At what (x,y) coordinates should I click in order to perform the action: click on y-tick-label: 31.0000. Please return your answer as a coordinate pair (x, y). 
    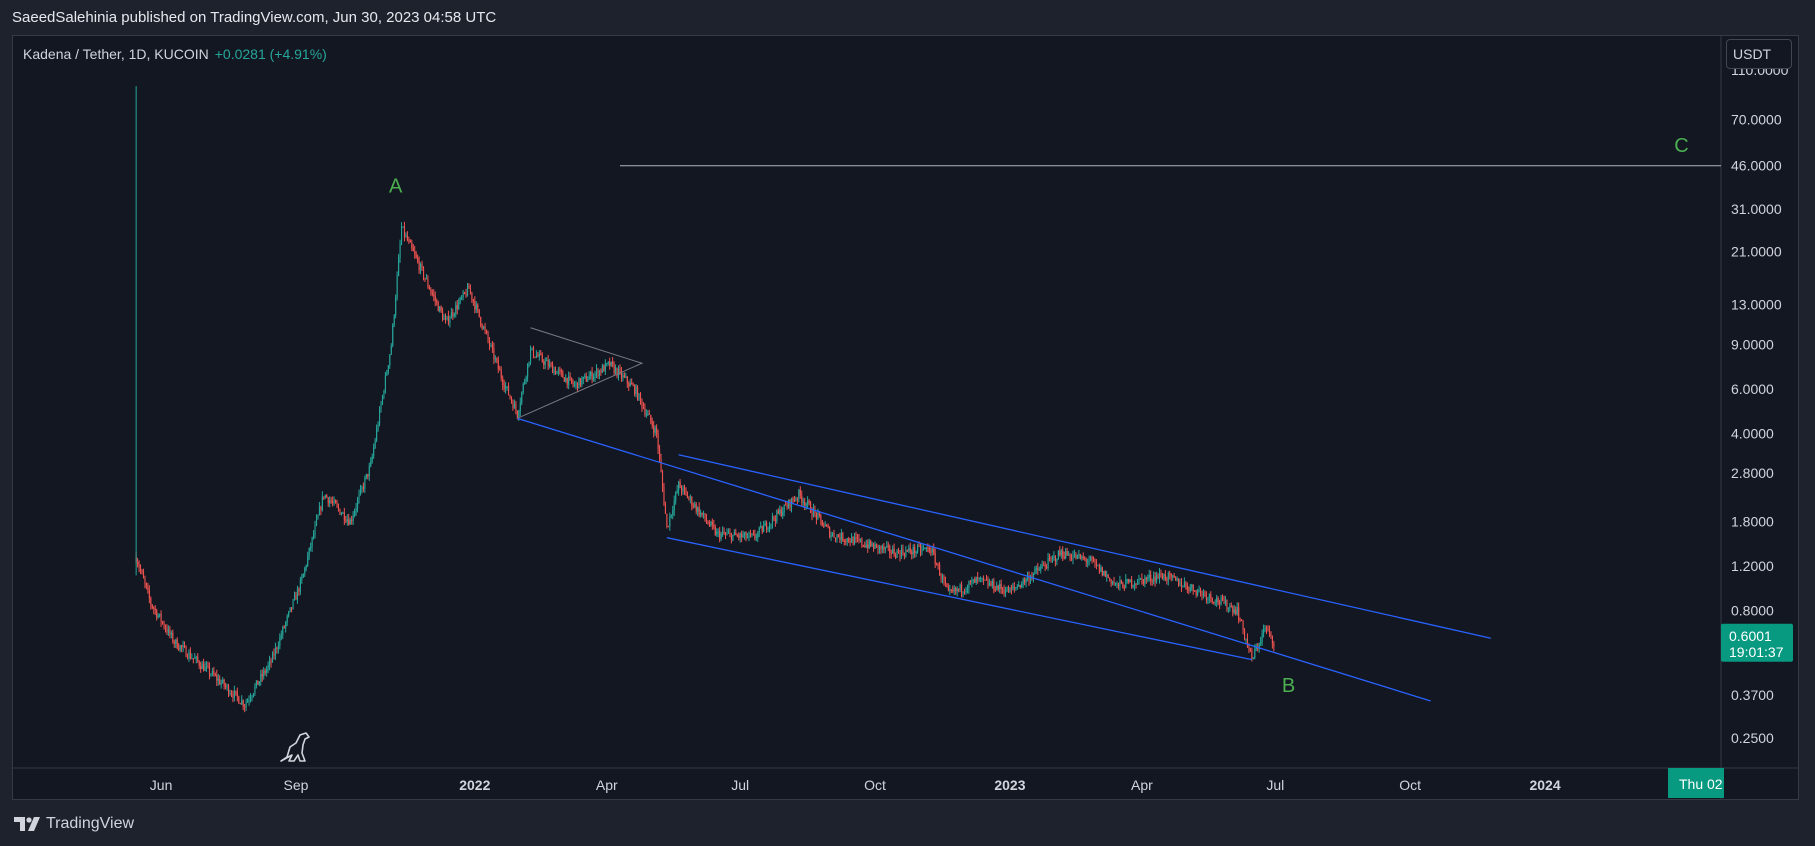
    Looking at the image, I should click on (1756, 209).